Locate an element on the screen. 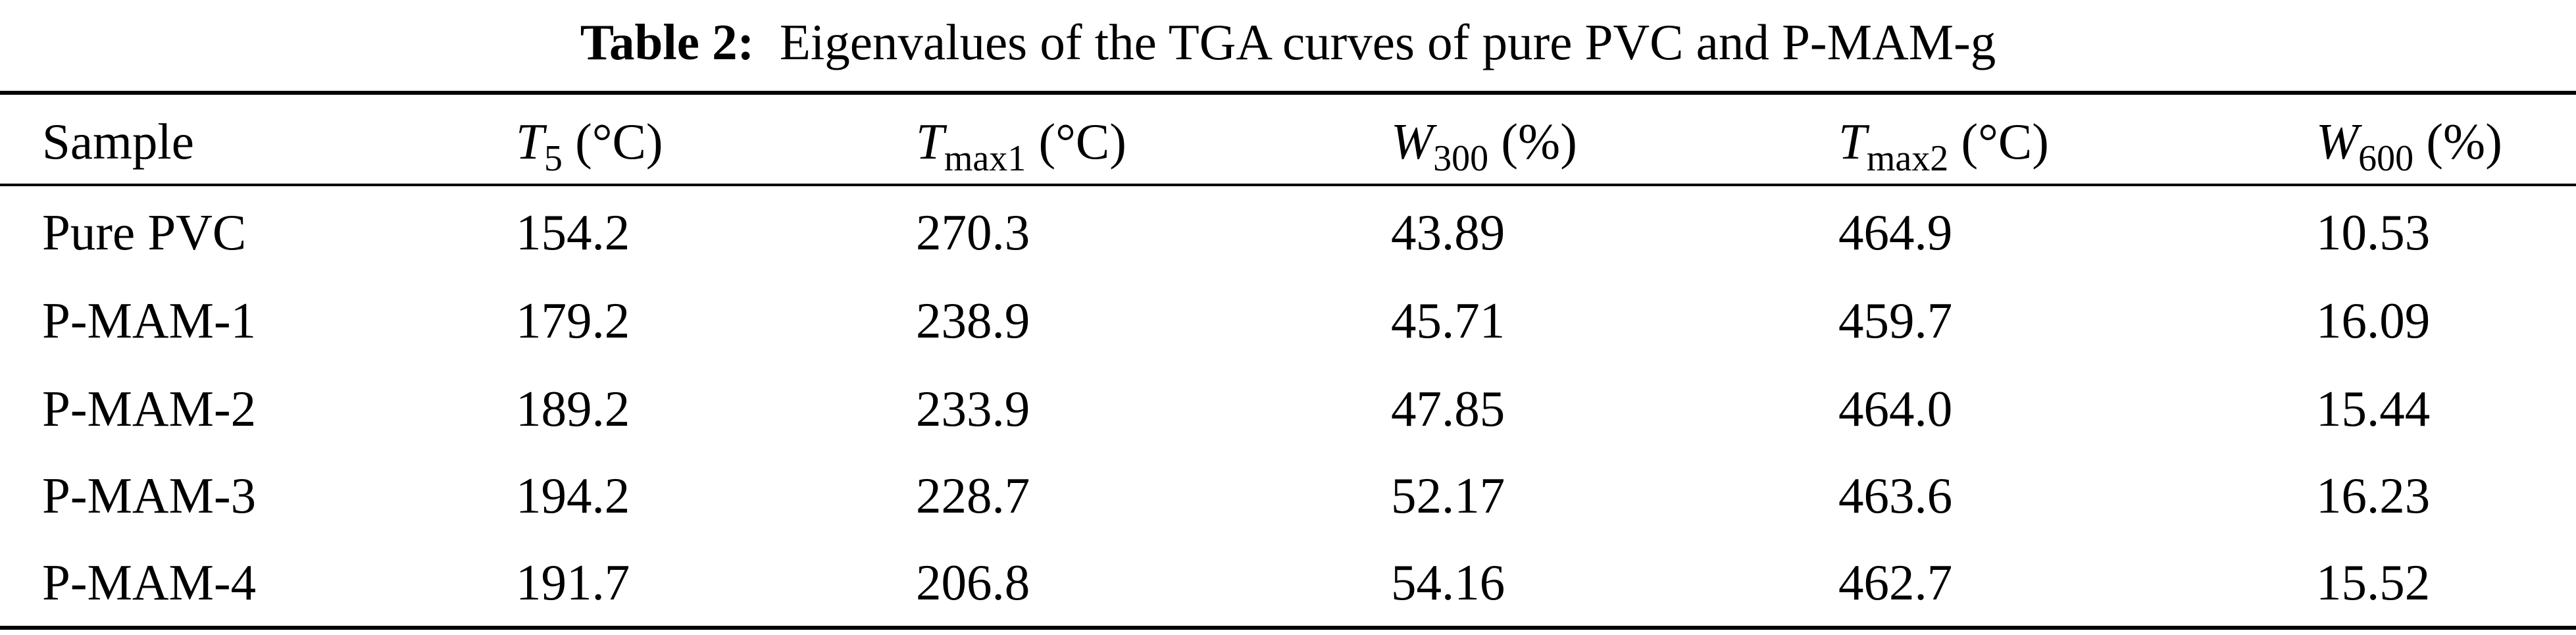  header-w600-unit: (%) is located at coordinates (2457, 141).